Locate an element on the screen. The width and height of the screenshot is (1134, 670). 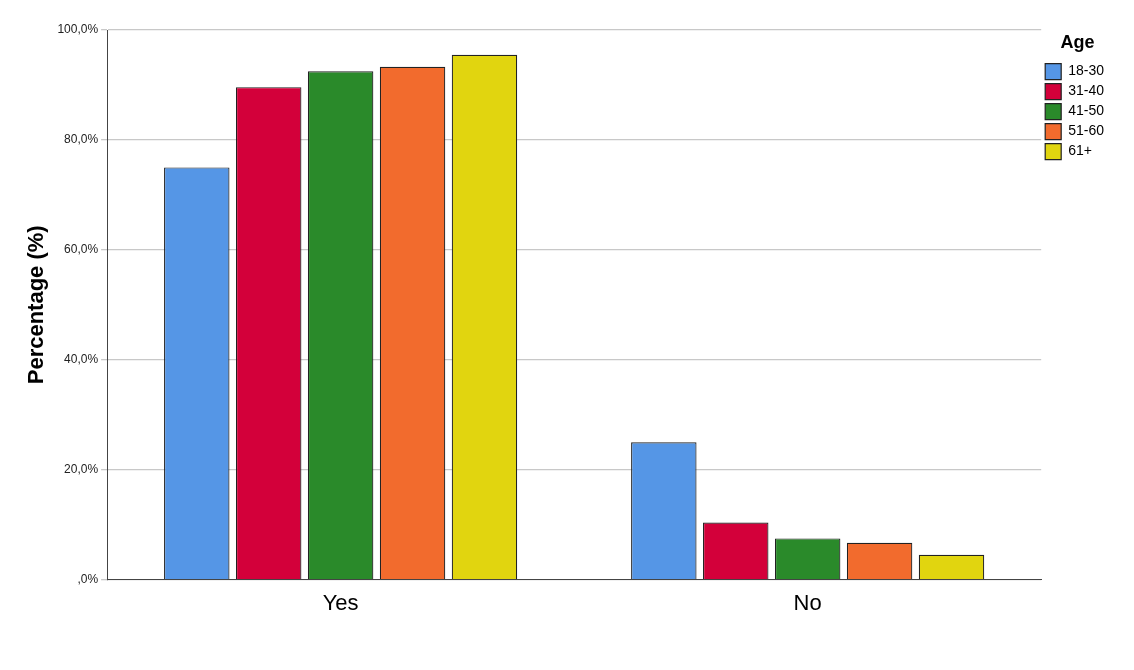
x-tick-label: No is located at coordinates (807, 602).